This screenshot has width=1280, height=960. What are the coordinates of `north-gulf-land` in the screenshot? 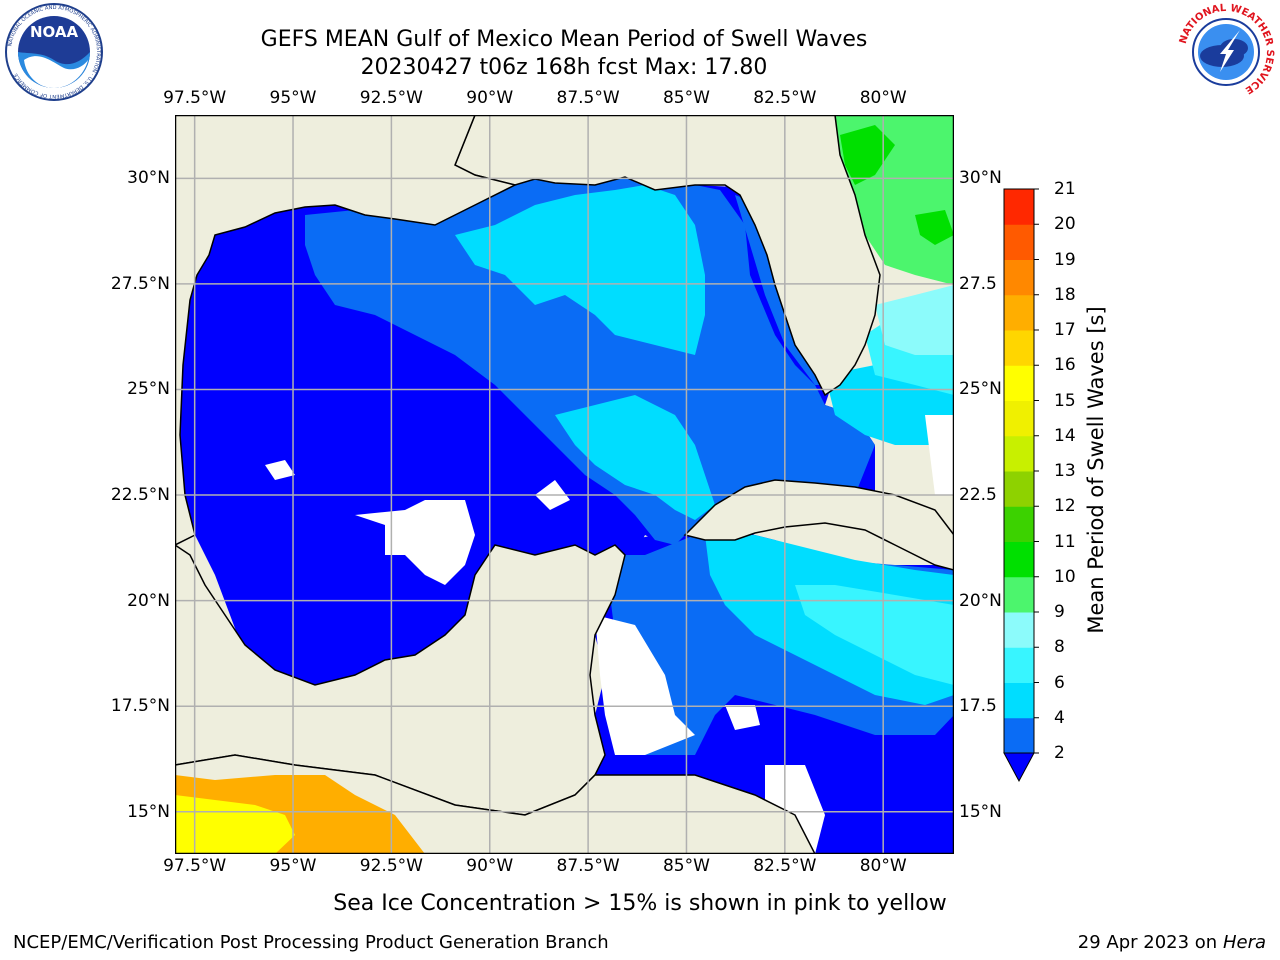 It's located at (346, 330).